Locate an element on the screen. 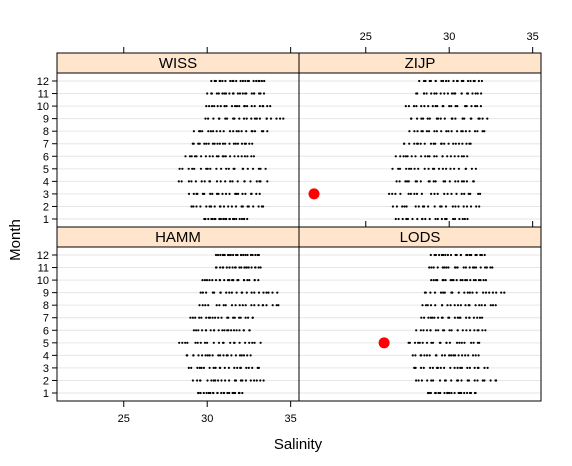  strip-label: WISS is located at coordinates (178, 63).